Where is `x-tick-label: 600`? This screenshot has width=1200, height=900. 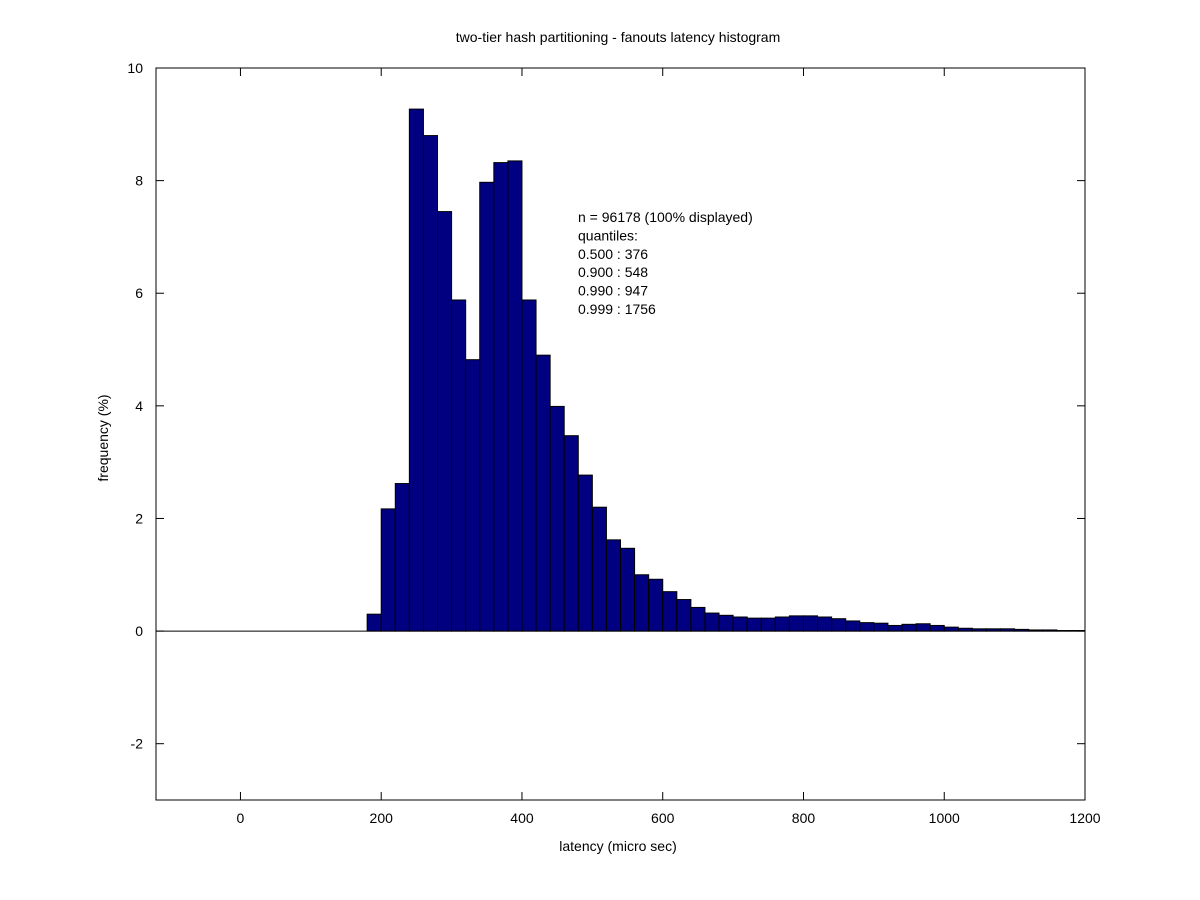
x-tick-label: 600 is located at coordinates (663, 818).